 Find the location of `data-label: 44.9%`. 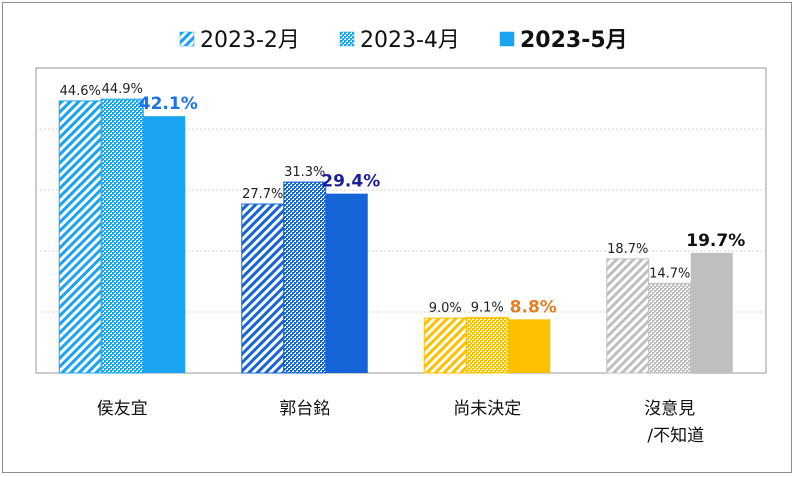

data-label: 44.9% is located at coordinates (122, 89).